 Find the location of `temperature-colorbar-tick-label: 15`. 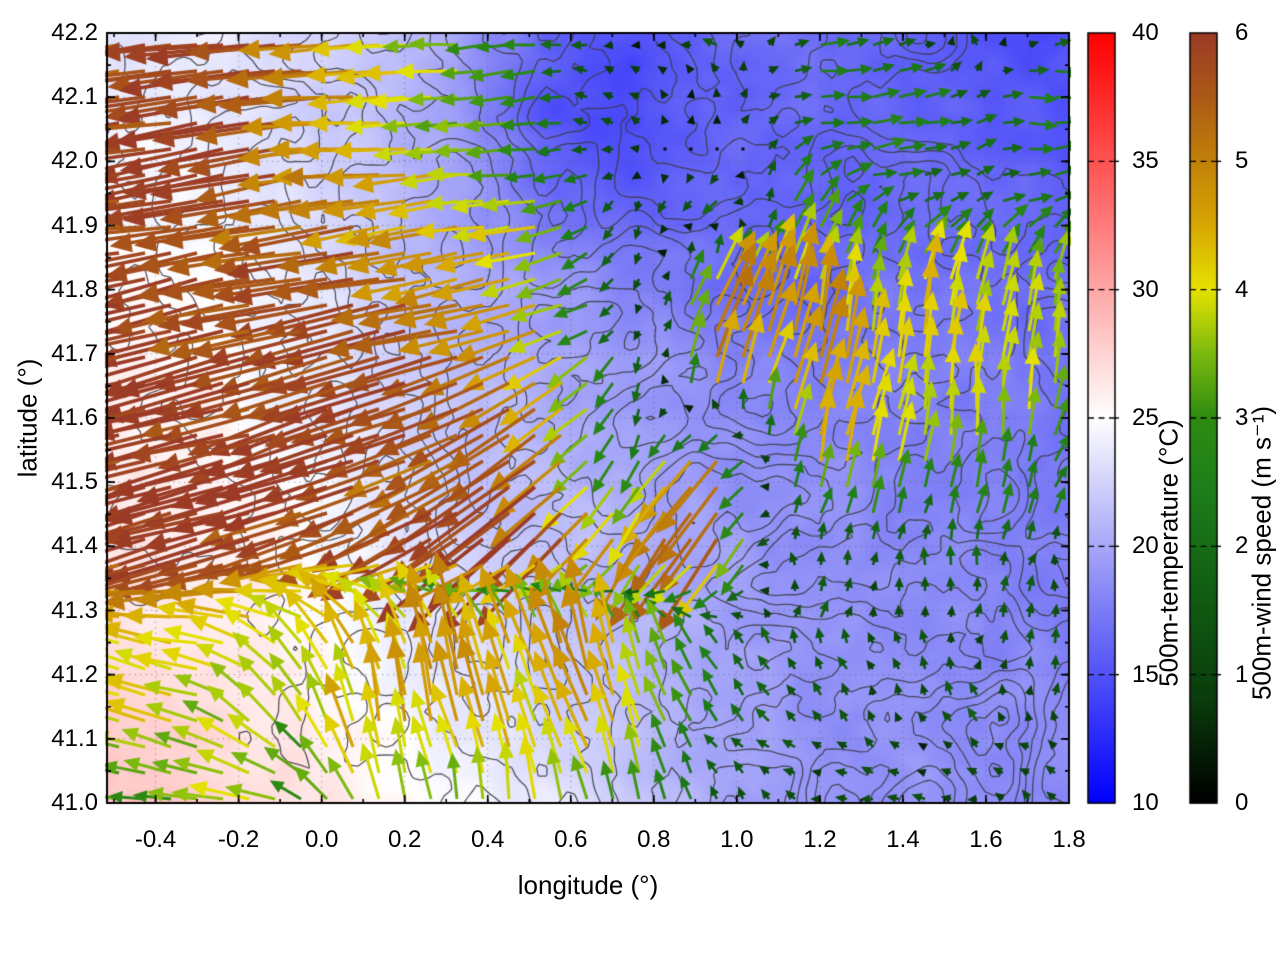

temperature-colorbar-tick-label: 15 is located at coordinates (1145, 674).